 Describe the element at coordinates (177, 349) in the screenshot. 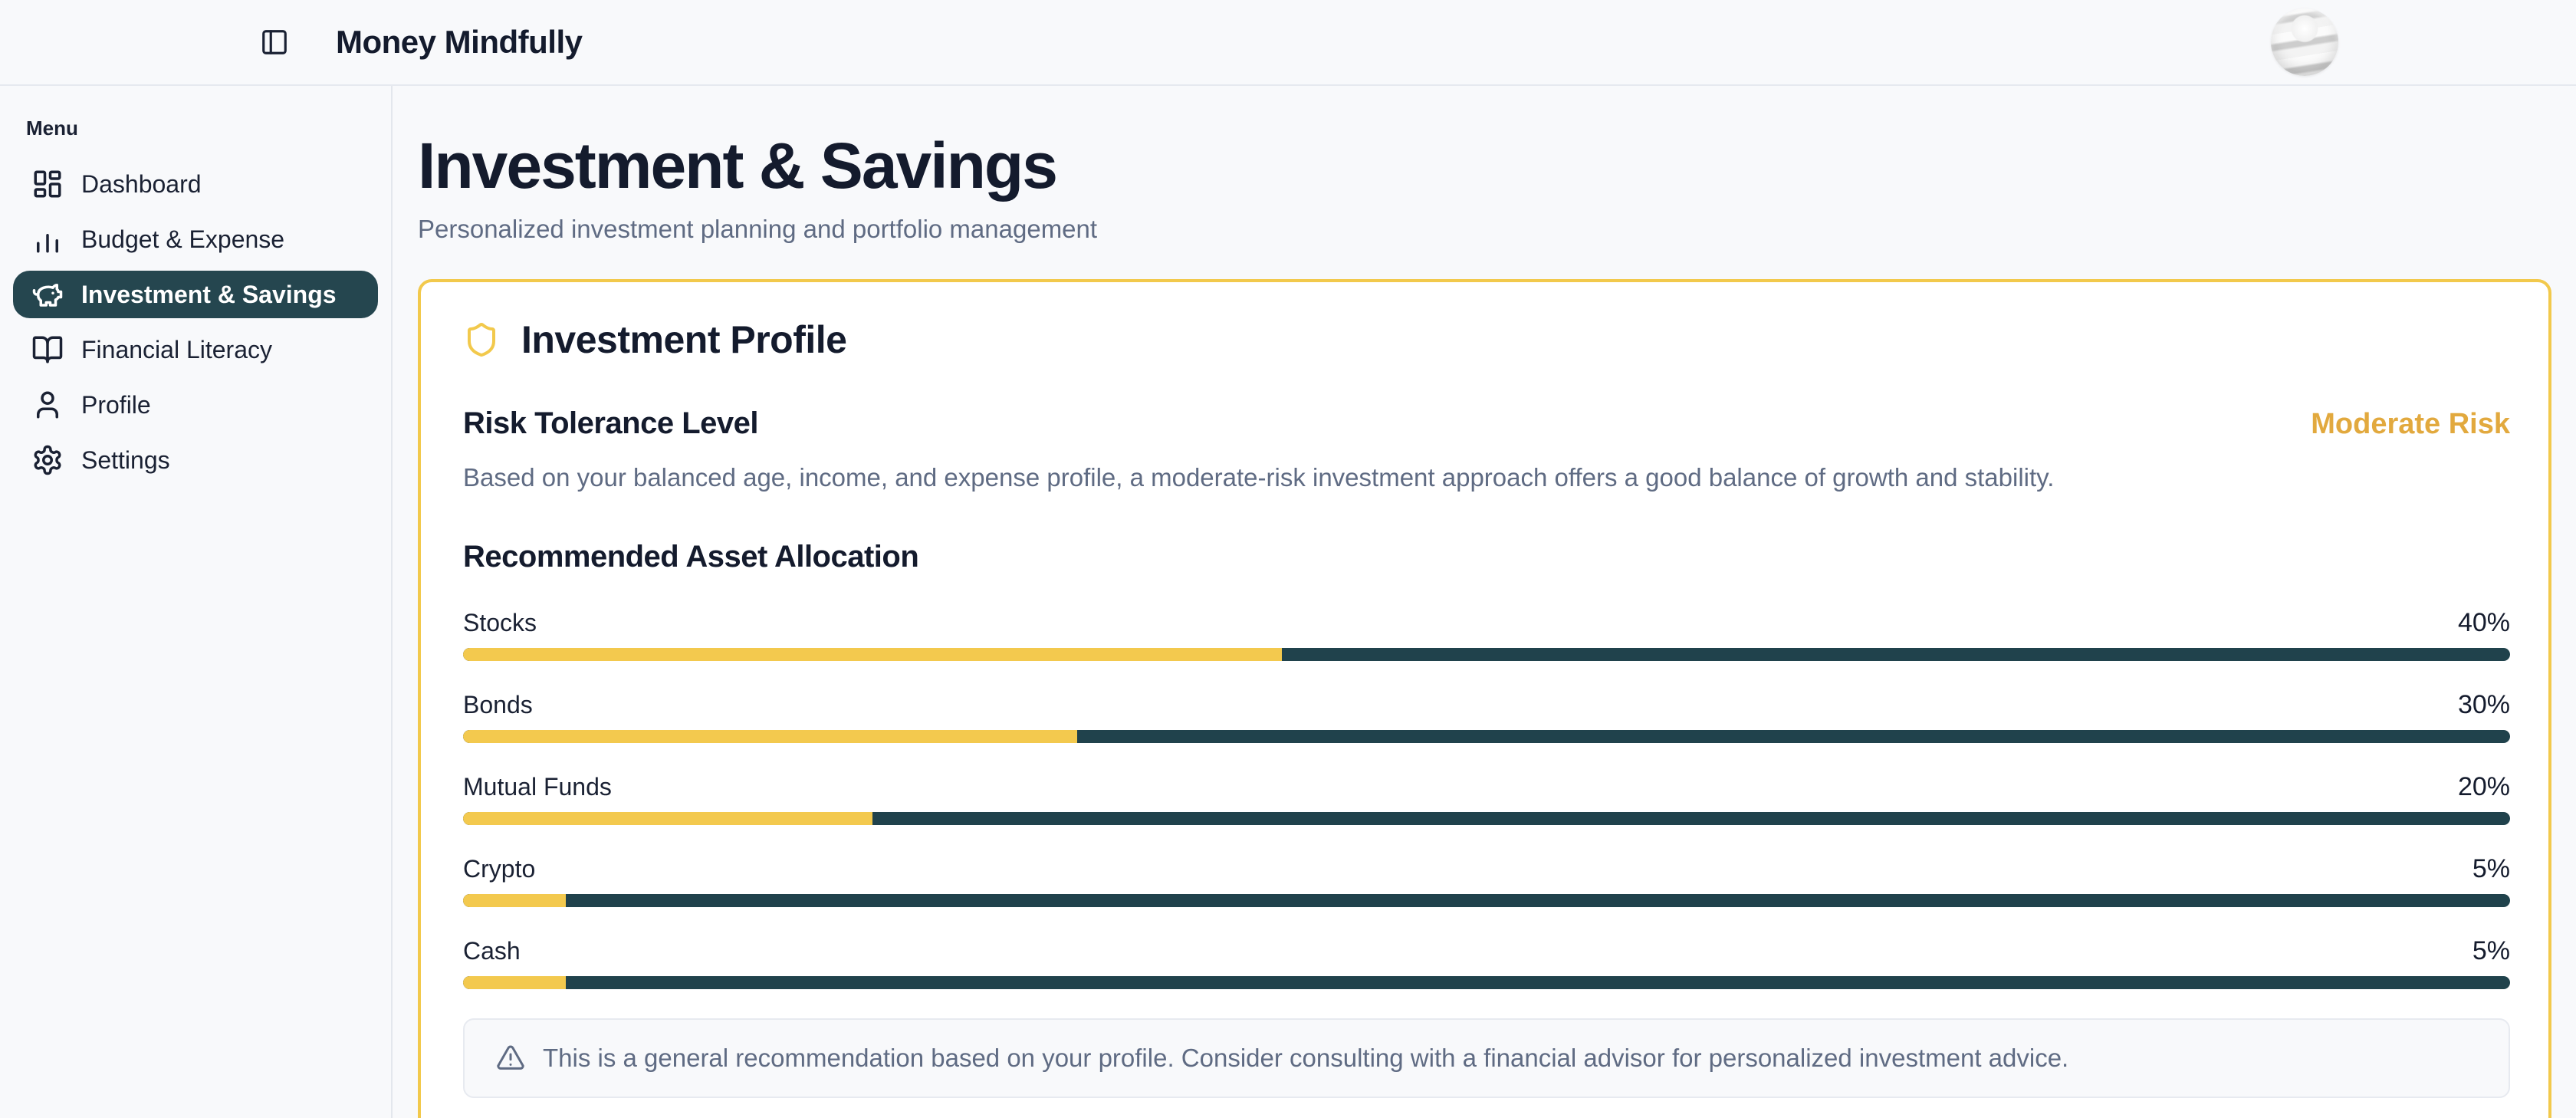

I see `sidebar-item-label: Financial Literacy` at that location.